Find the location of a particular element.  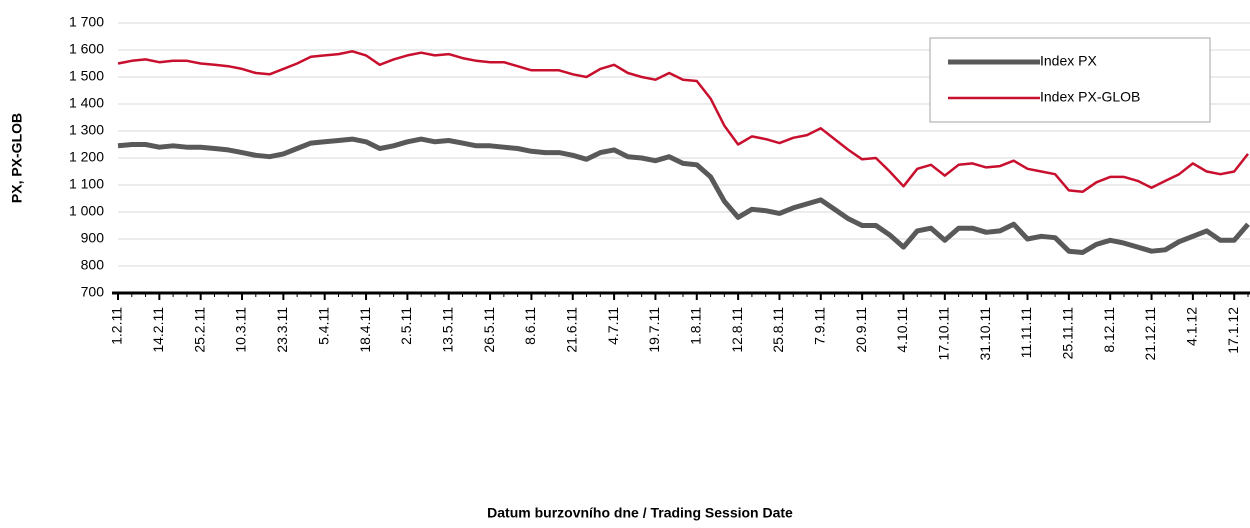

x-tick-label: 25.11.11 is located at coordinates (1068, 333).